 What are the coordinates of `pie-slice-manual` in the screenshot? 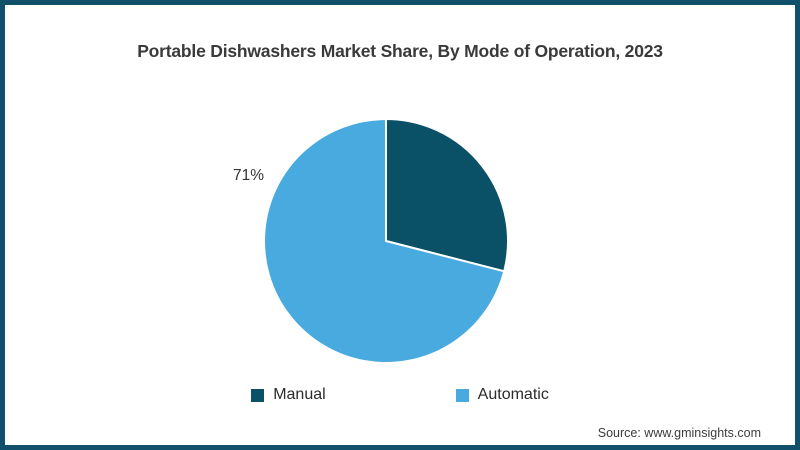 It's located at (447, 195).